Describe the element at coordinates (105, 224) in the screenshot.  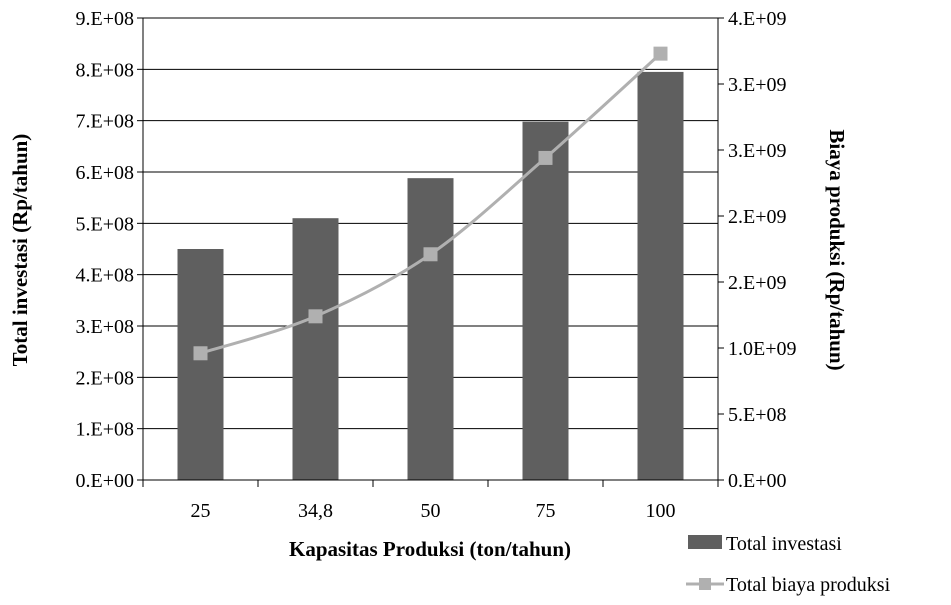
I see `y-tick-label: 5.E+08` at that location.